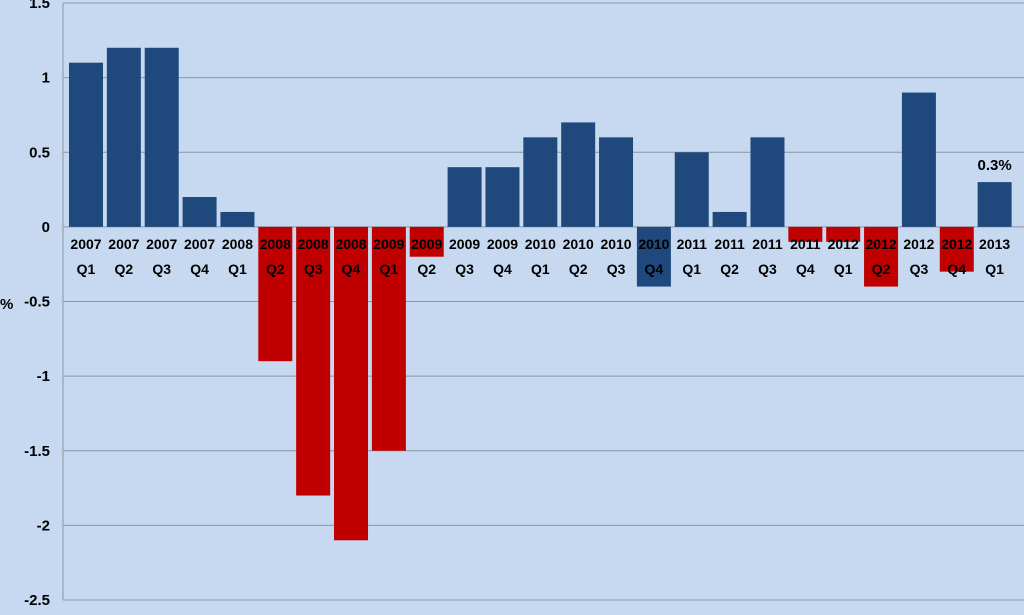 Image resolution: width=1024 pixels, height=615 pixels. I want to click on y-tick-label: -2.5, so click(37, 600).